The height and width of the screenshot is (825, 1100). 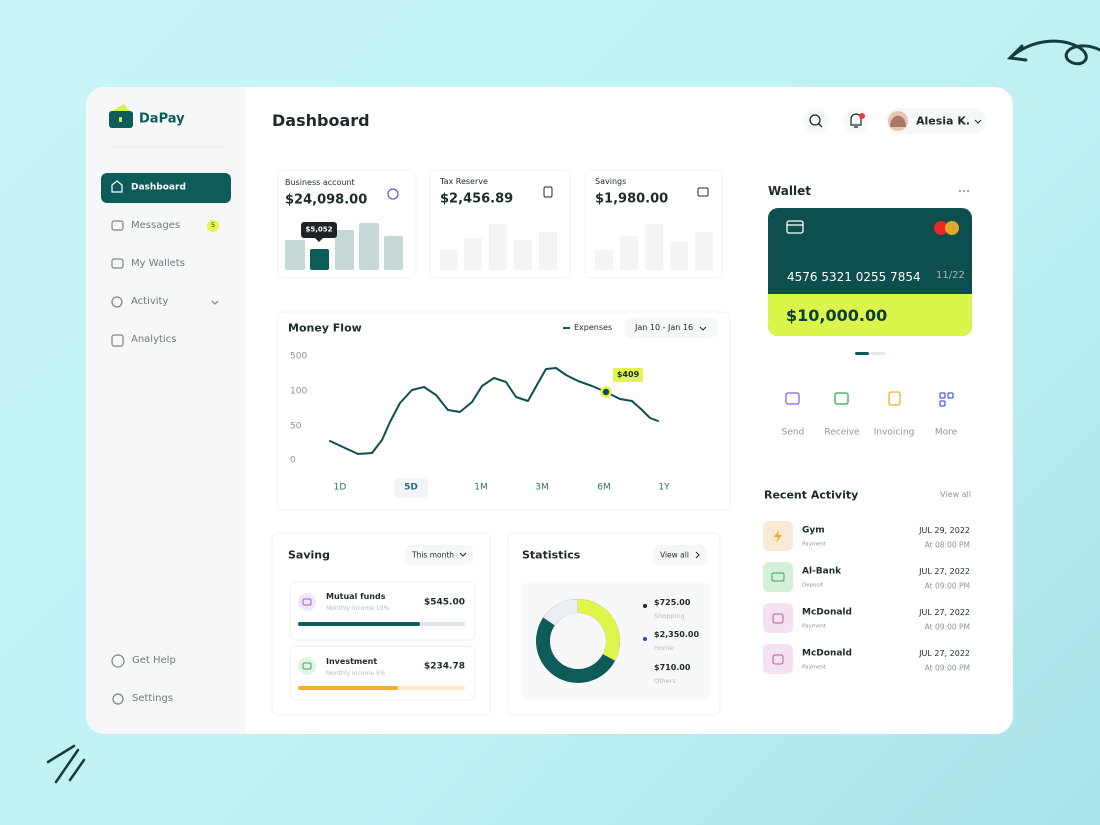 I want to click on saving-sub: Monthly income 5%, so click(x=356, y=673).